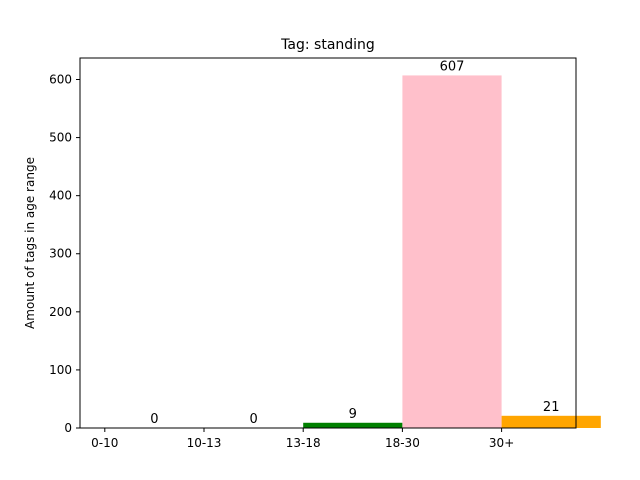 The height and width of the screenshot is (480, 640). What do you see at coordinates (60, 312) in the screenshot?
I see `y-tick-label: 200` at bounding box center [60, 312].